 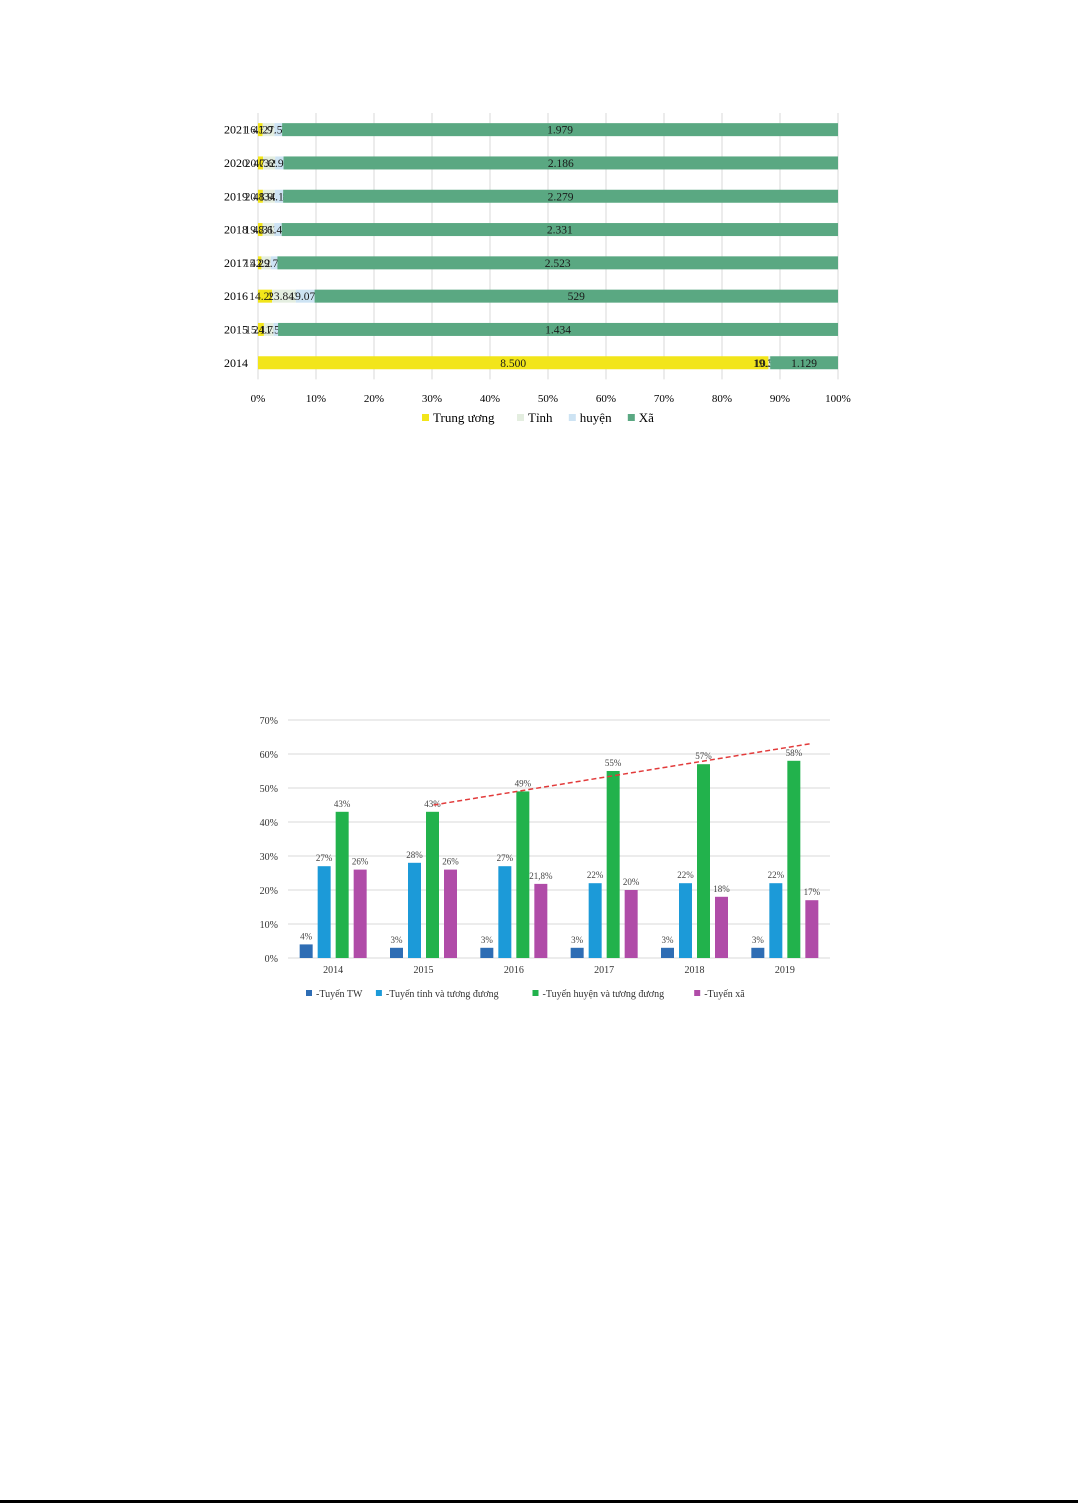 I want to click on x-tick-label: 2019, so click(x=785, y=970).